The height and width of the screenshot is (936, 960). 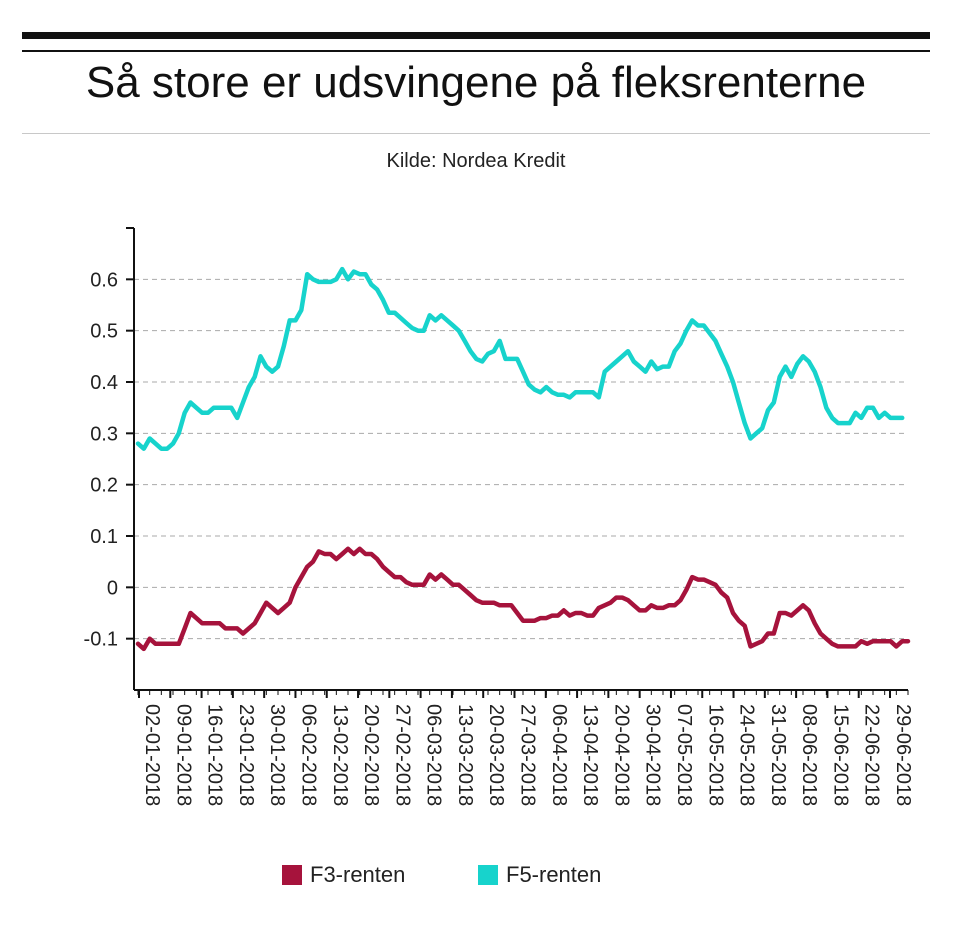 I want to click on title-divider, so click(x=476, y=133).